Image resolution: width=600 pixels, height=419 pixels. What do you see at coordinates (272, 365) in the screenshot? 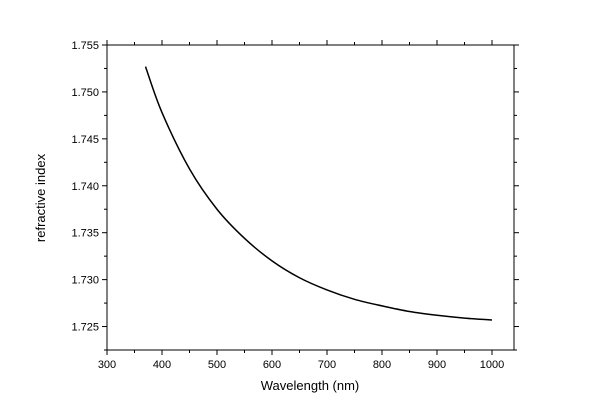
I see `x-tick-label: 600` at bounding box center [272, 365].